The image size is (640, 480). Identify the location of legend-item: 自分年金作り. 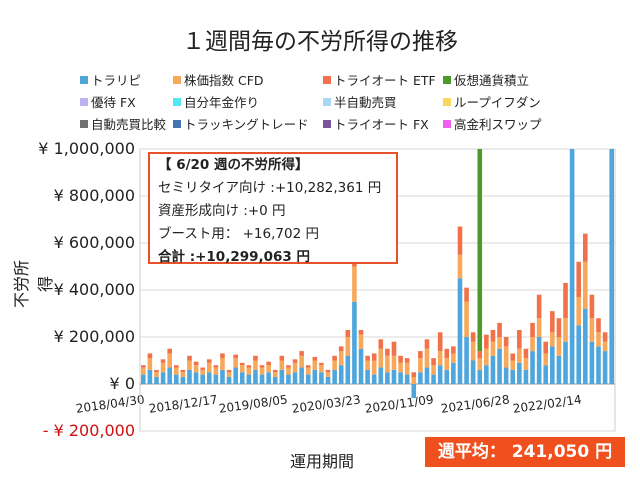
(216, 101).